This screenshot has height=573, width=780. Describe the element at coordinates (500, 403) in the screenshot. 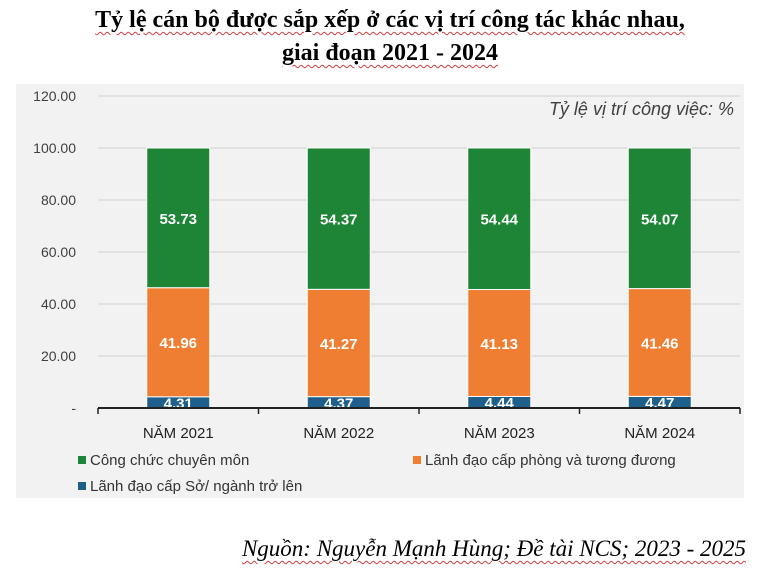

I see `data-label: 4.44` at that location.